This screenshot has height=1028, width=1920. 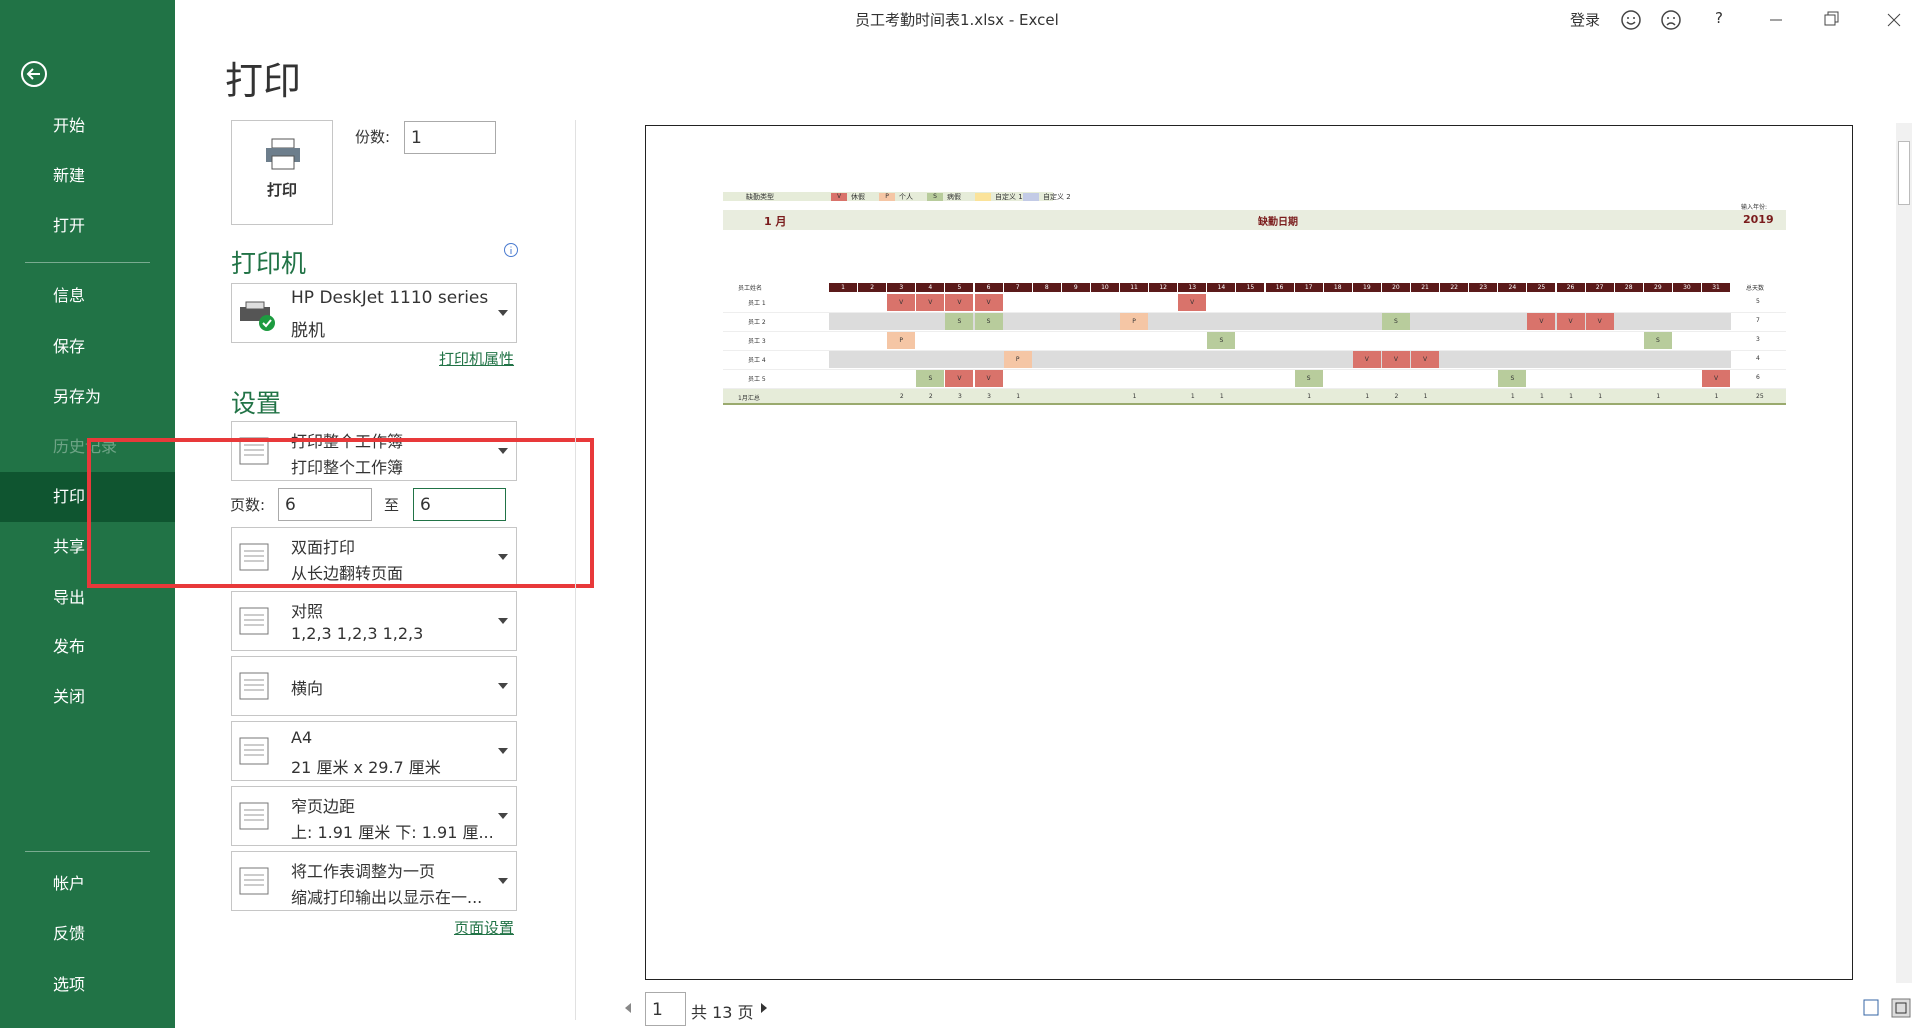 I want to click on nav-item: 共享, so click(x=69, y=546).